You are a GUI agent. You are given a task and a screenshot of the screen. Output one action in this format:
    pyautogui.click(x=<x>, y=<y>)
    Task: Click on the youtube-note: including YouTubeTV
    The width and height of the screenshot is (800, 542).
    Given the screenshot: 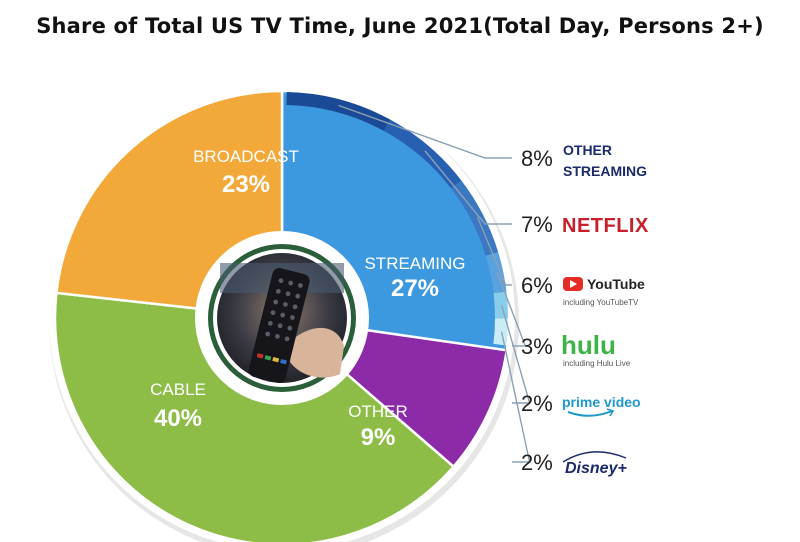 What is the action you would take?
    pyautogui.click(x=601, y=302)
    